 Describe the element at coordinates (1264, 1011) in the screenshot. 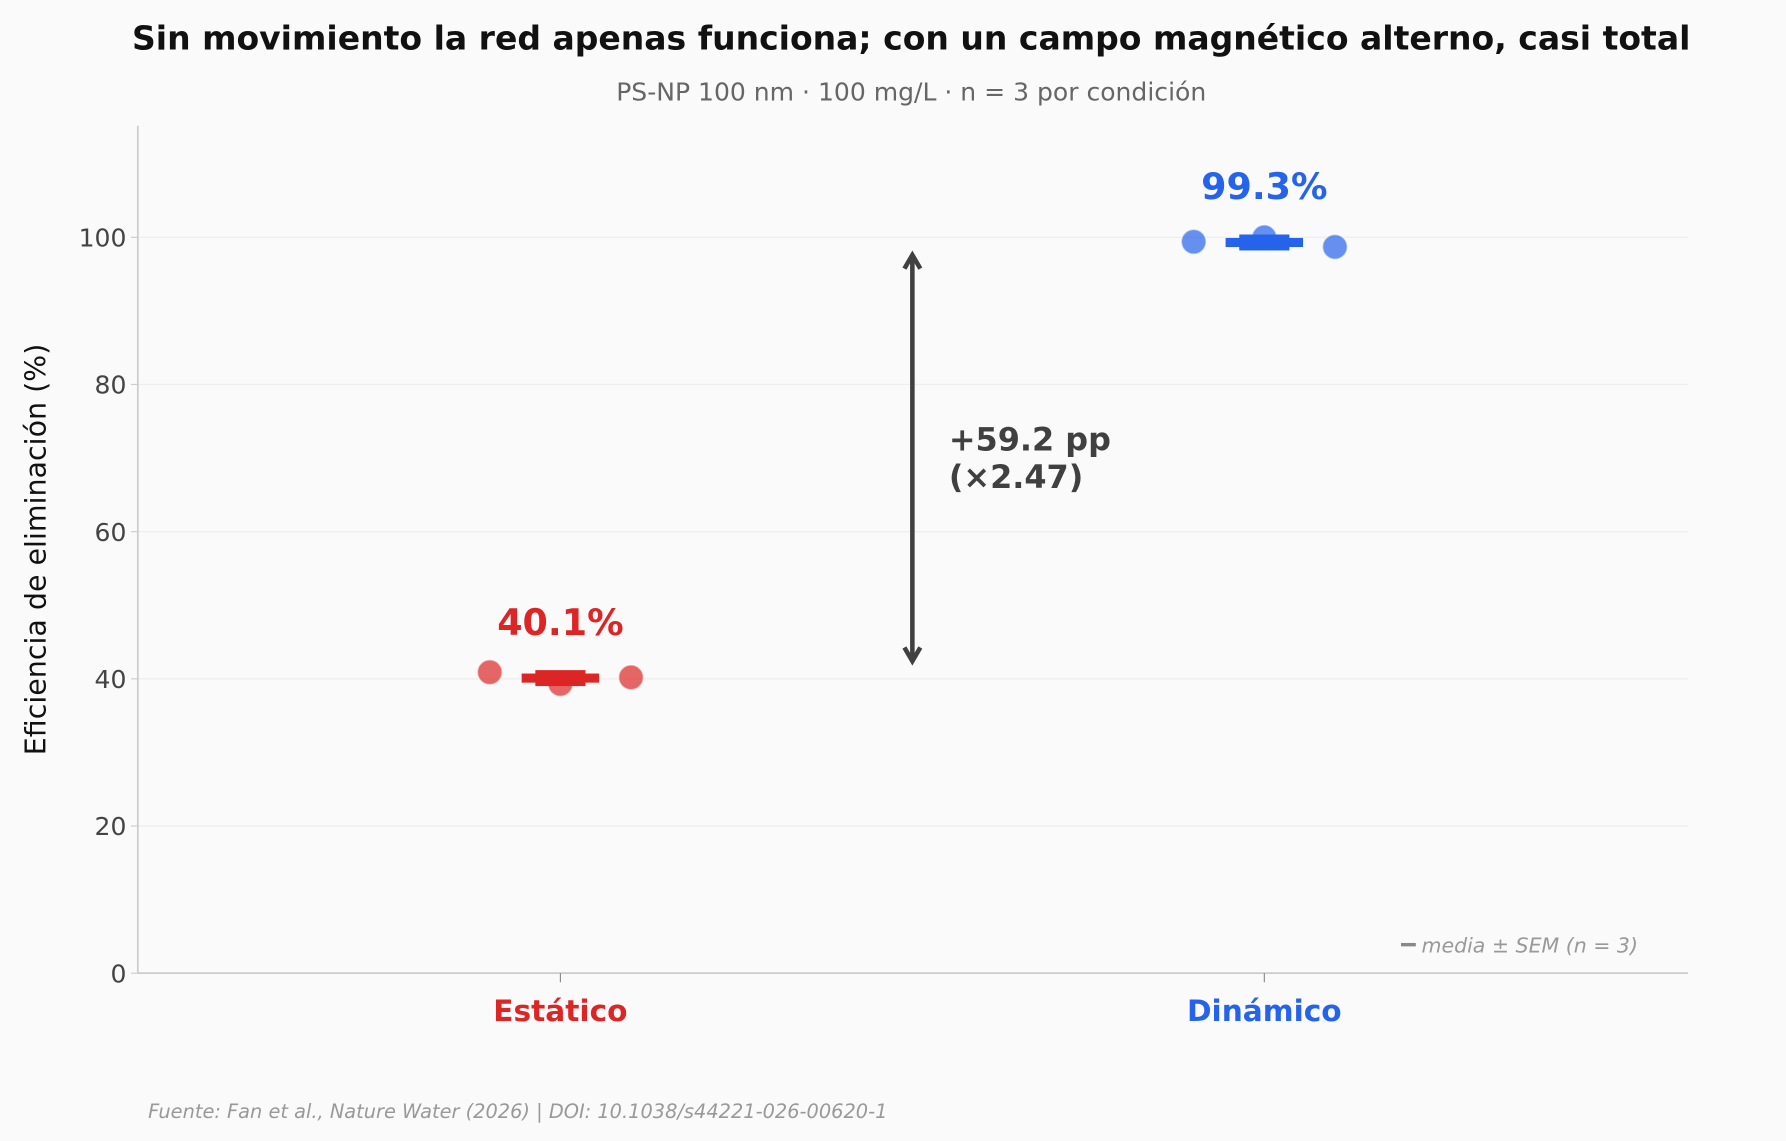

I see `x-tick-label: Dinámico` at that location.